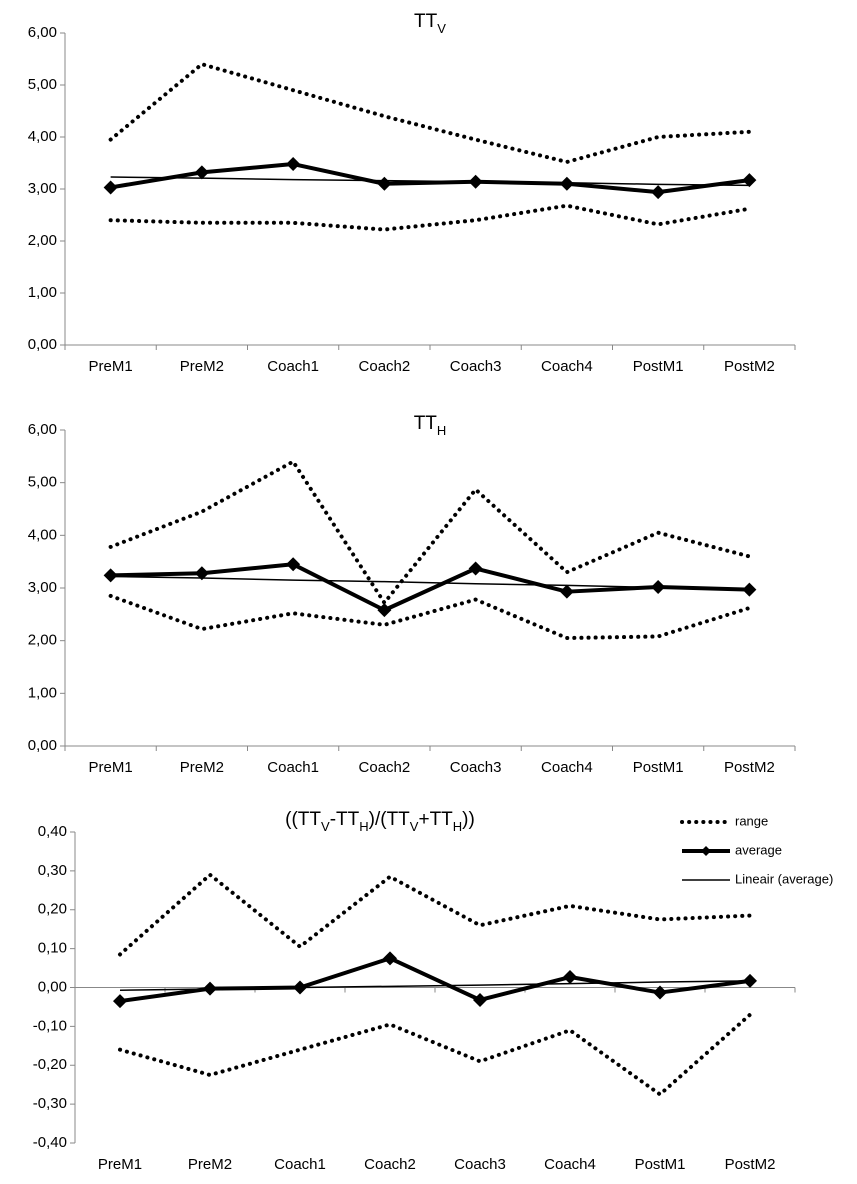 The height and width of the screenshot is (1184, 857). I want to click on legend-label: range, so click(751, 820).